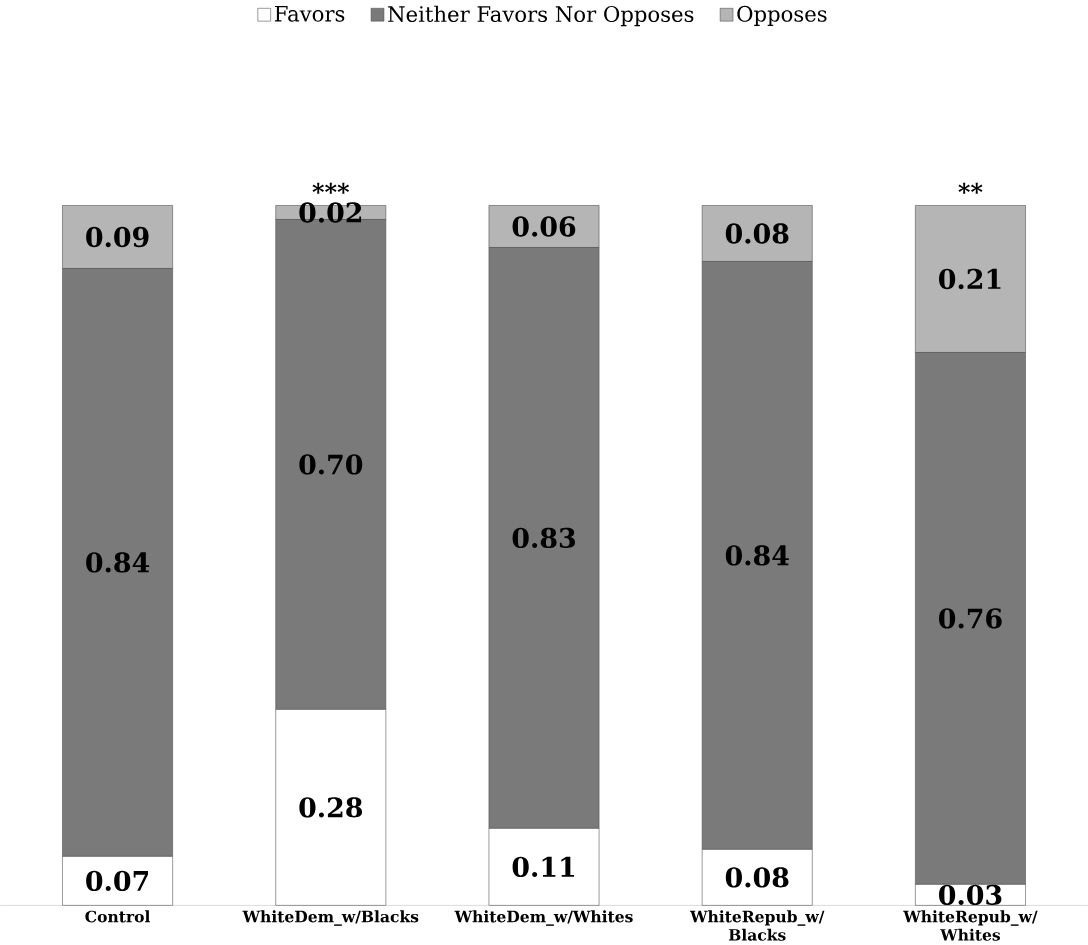 The width and height of the screenshot is (1088, 945). Describe the element at coordinates (309, 13) in the screenshot. I see `legend-label: Favors` at that location.